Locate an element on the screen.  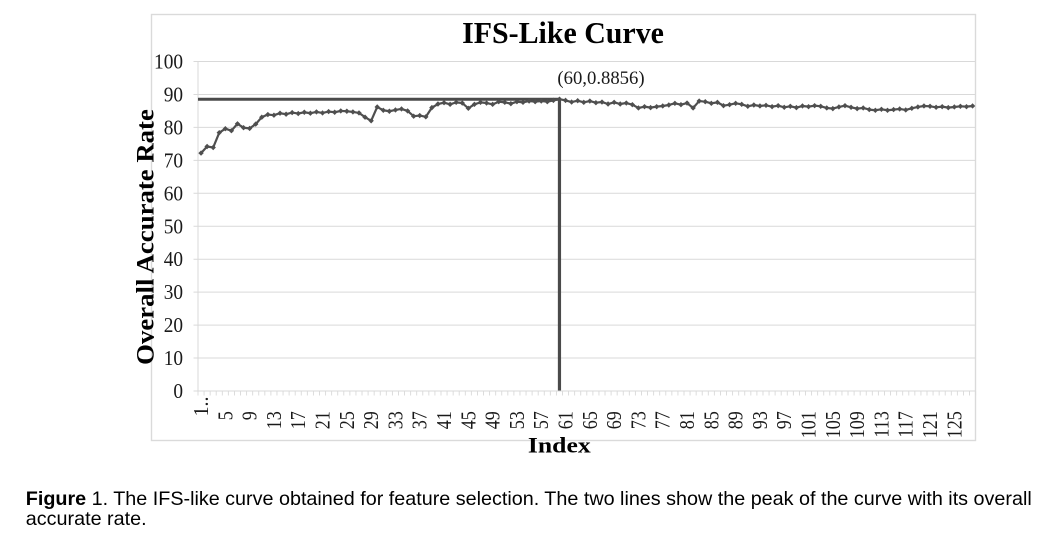
svg-text: 100 is located at coordinates (168, 62).